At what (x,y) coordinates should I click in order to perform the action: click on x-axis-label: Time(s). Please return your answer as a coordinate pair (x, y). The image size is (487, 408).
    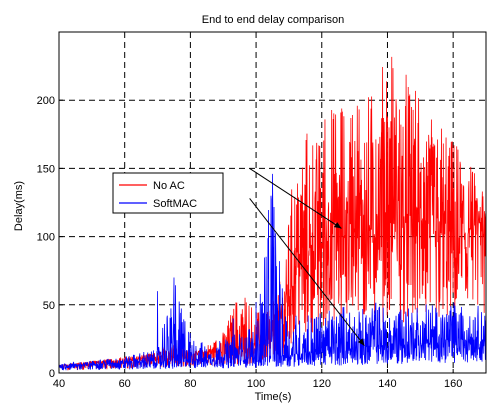
    Looking at the image, I should click on (273, 397).